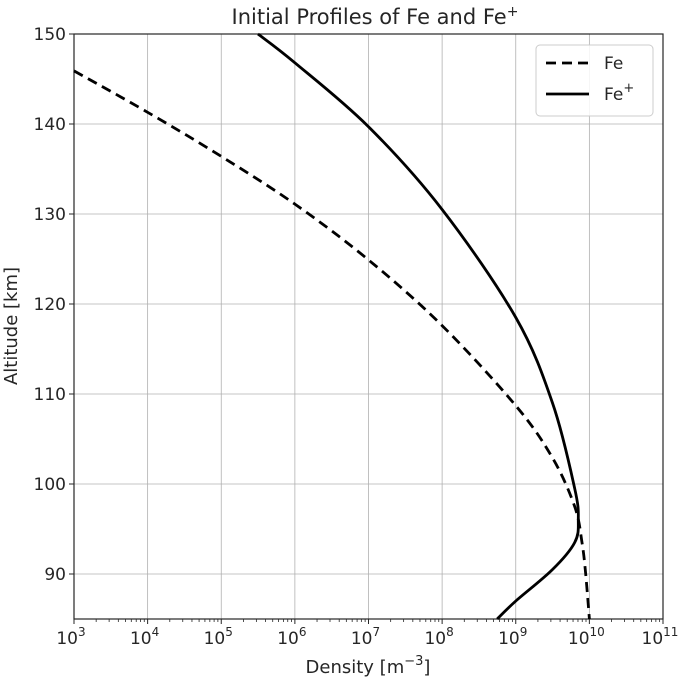 This screenshot has height=680, width=685. I want to click on x-tick-label: 10⁷, so click(365, 637).